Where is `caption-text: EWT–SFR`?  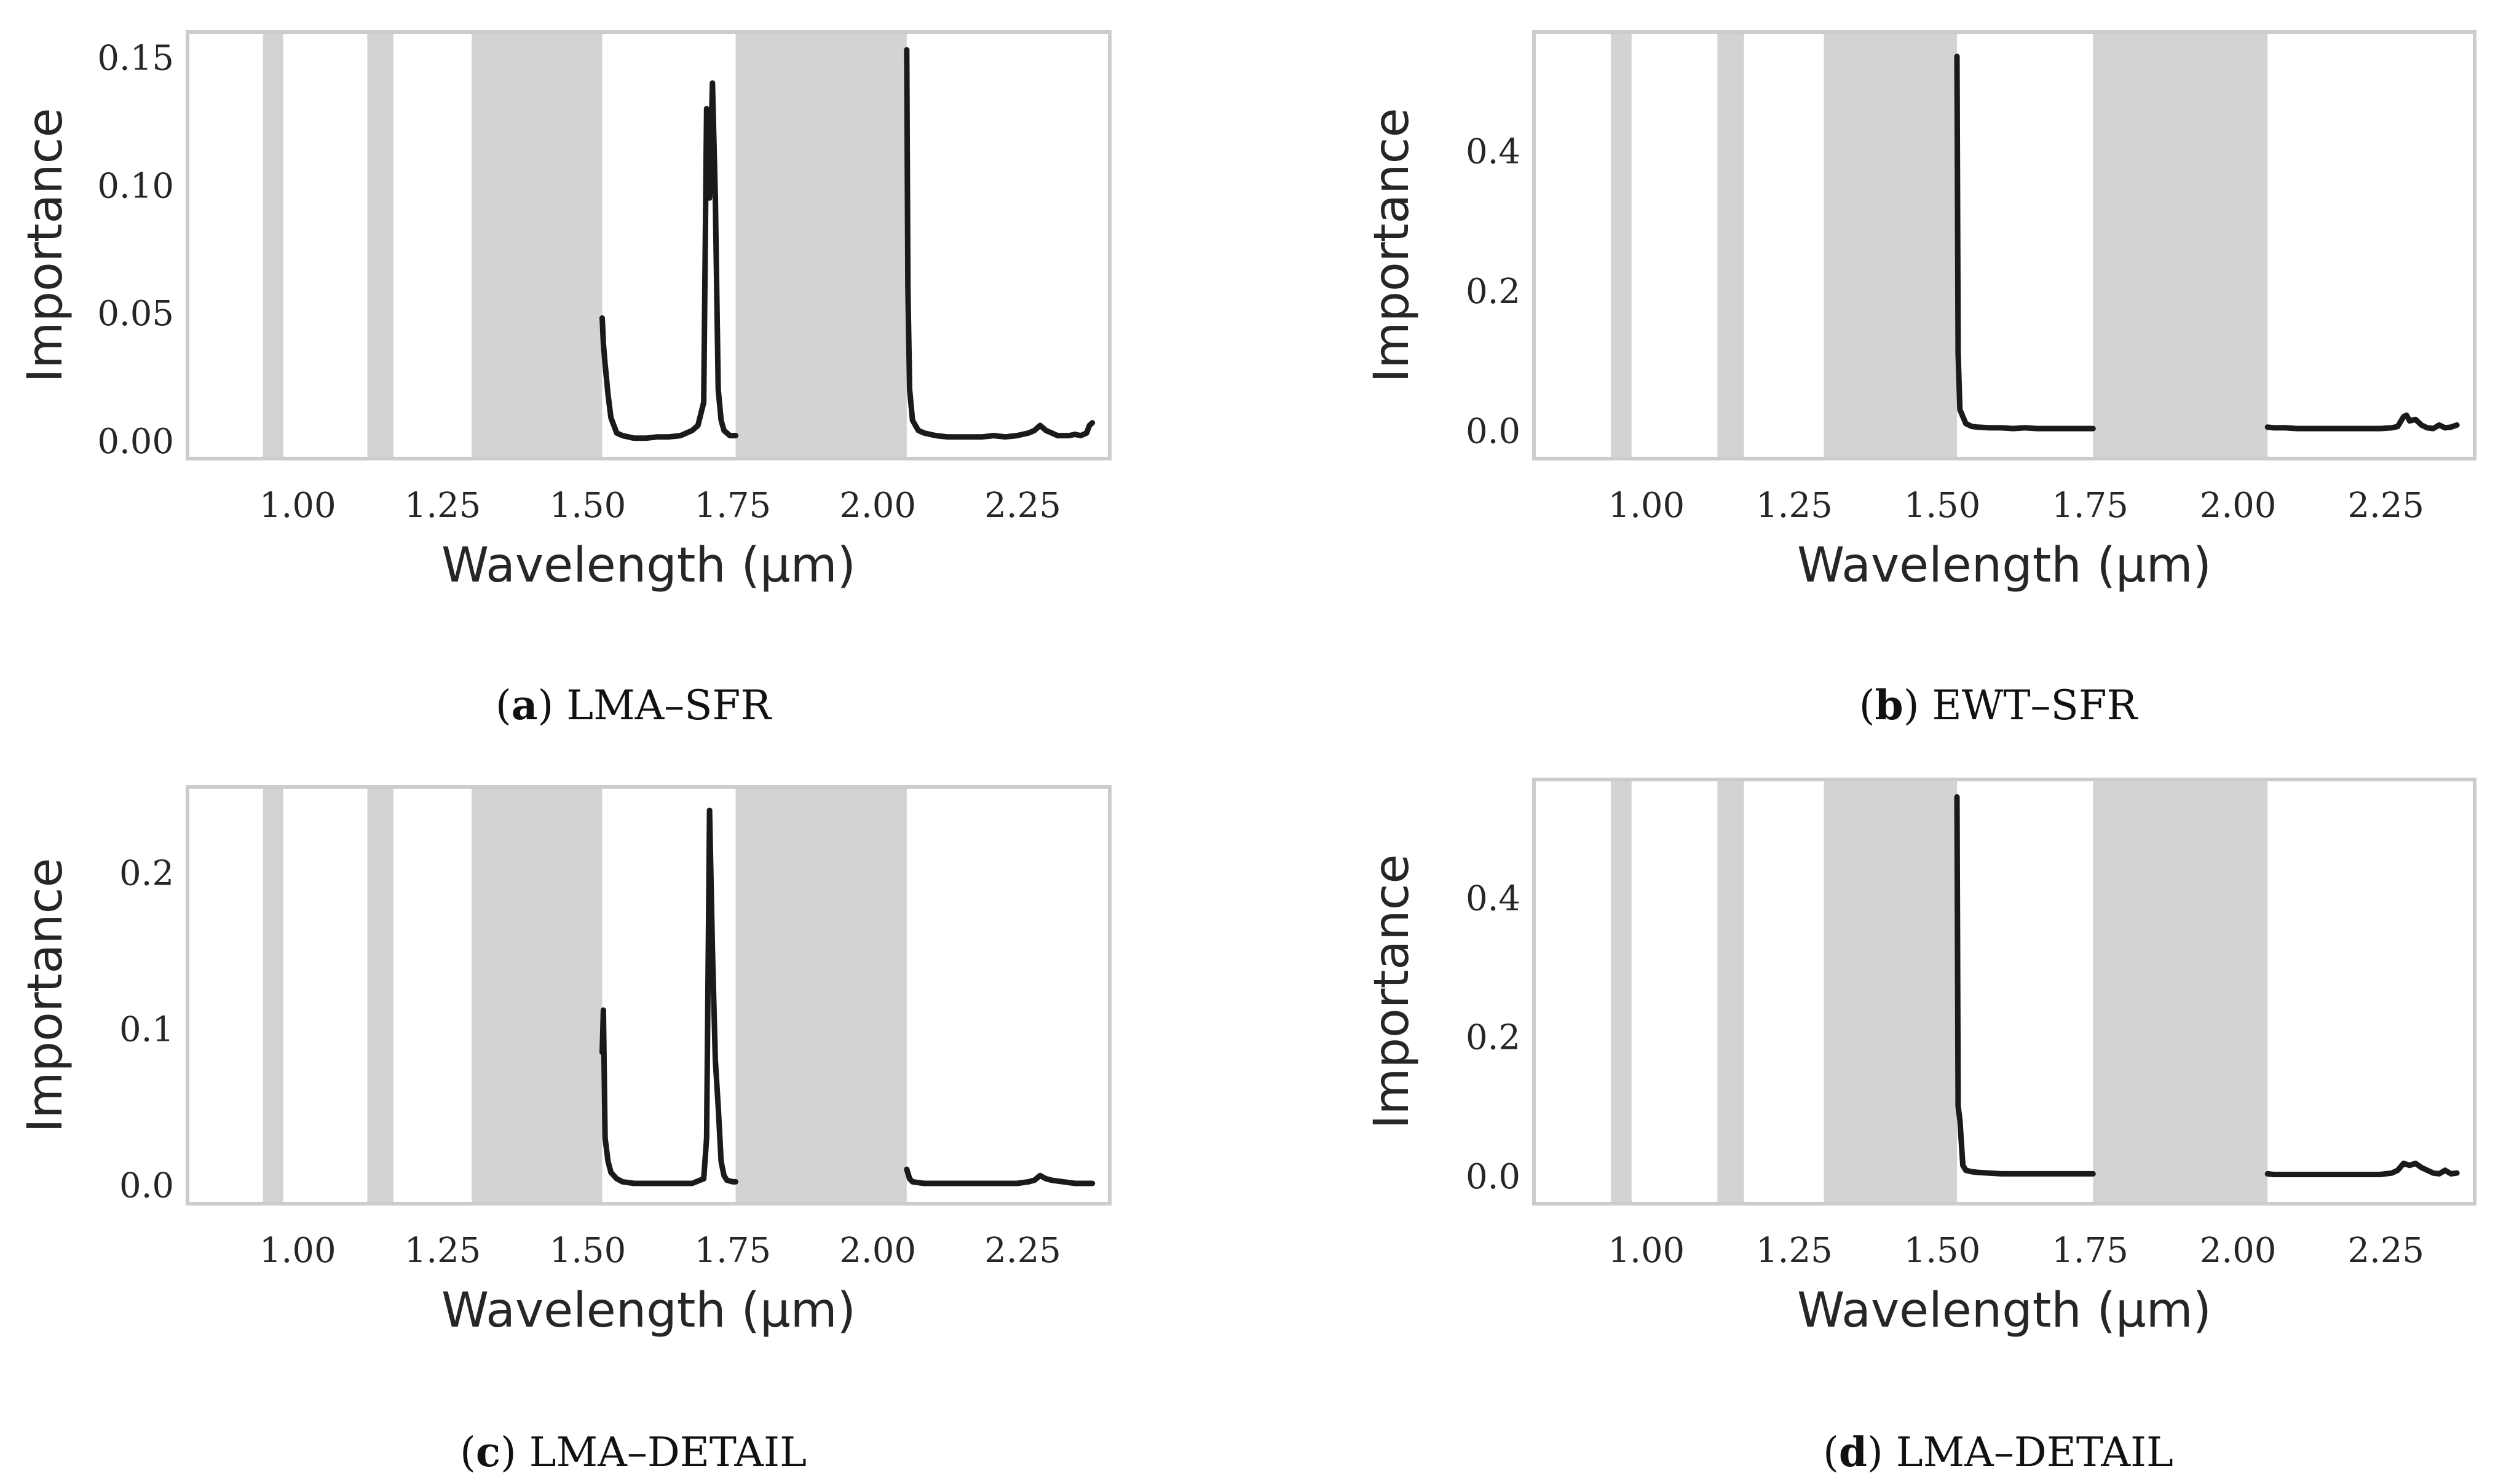
caption-text: EWT–SFR is located at coordinates (2035, 706).